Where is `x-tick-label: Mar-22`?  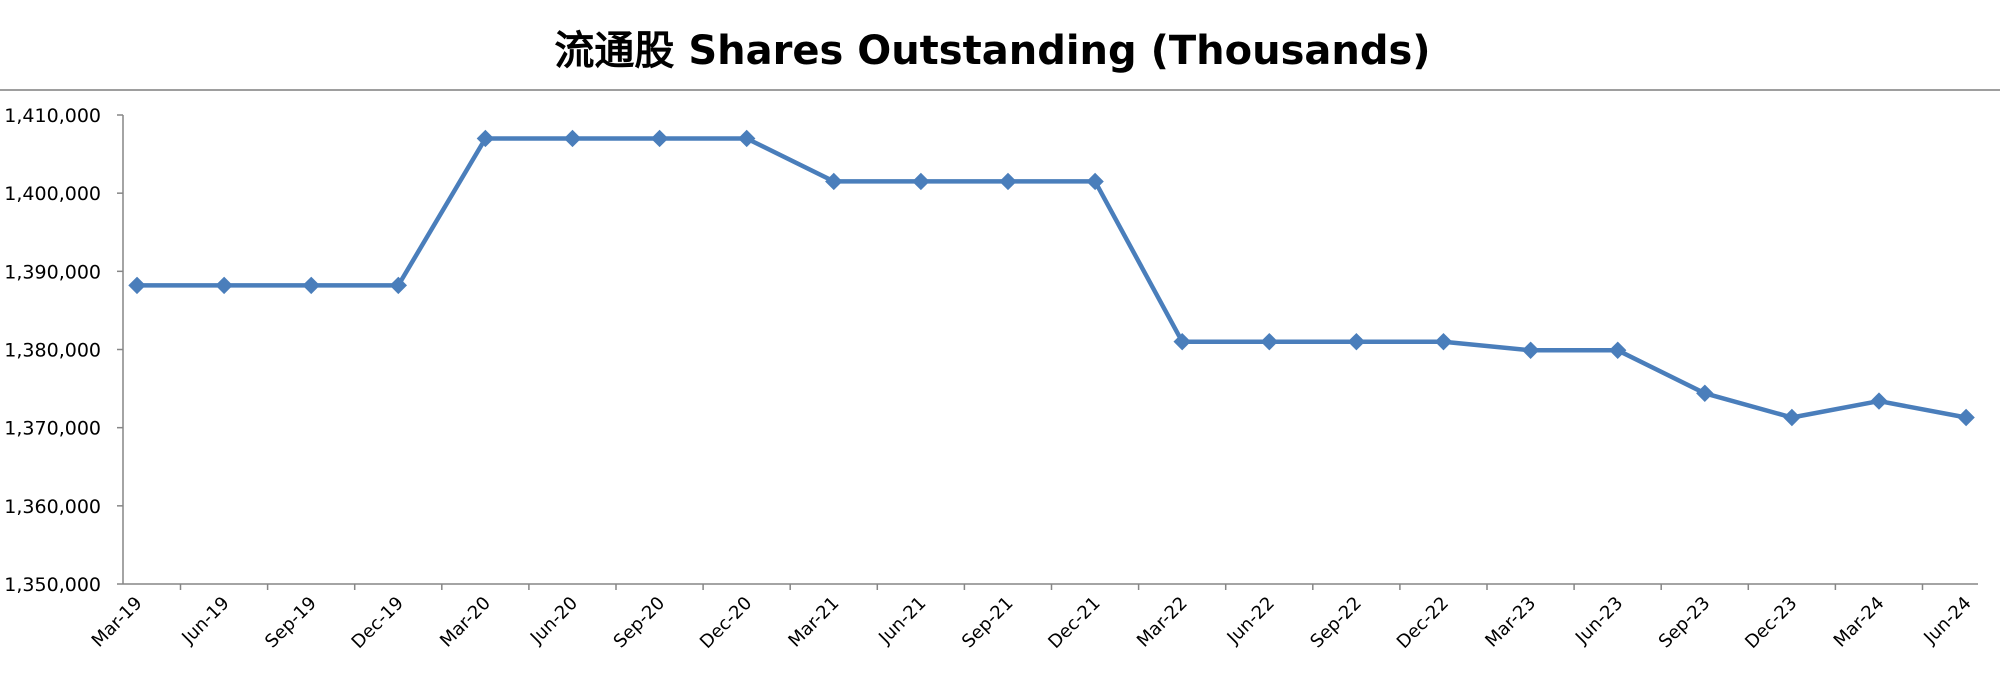 x-tick-label: Mar-22 is located at coordinates (1162, 622).